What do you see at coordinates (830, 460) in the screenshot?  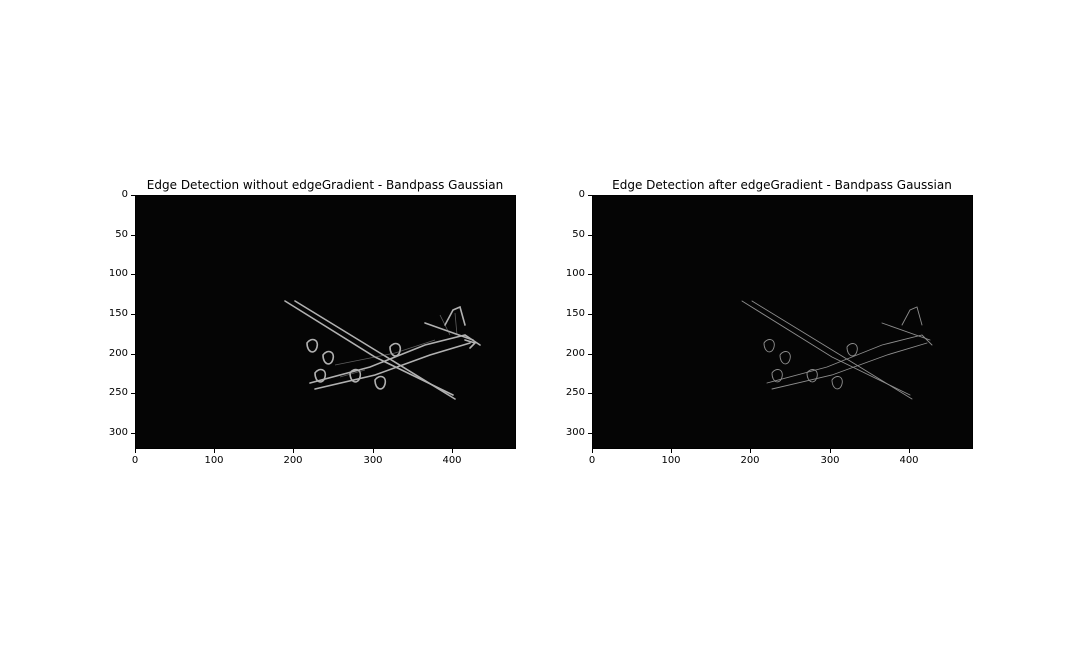 I see `right-xtick-label: 300` at bounding box center [830, 460].